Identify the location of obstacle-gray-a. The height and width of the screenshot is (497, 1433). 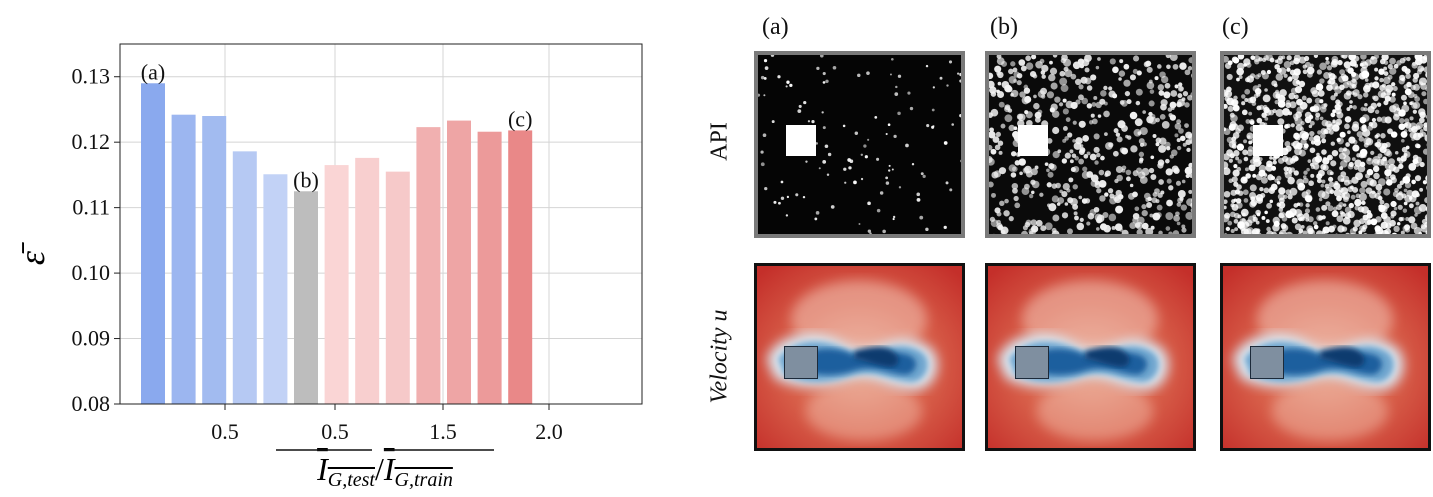
(801, 362).